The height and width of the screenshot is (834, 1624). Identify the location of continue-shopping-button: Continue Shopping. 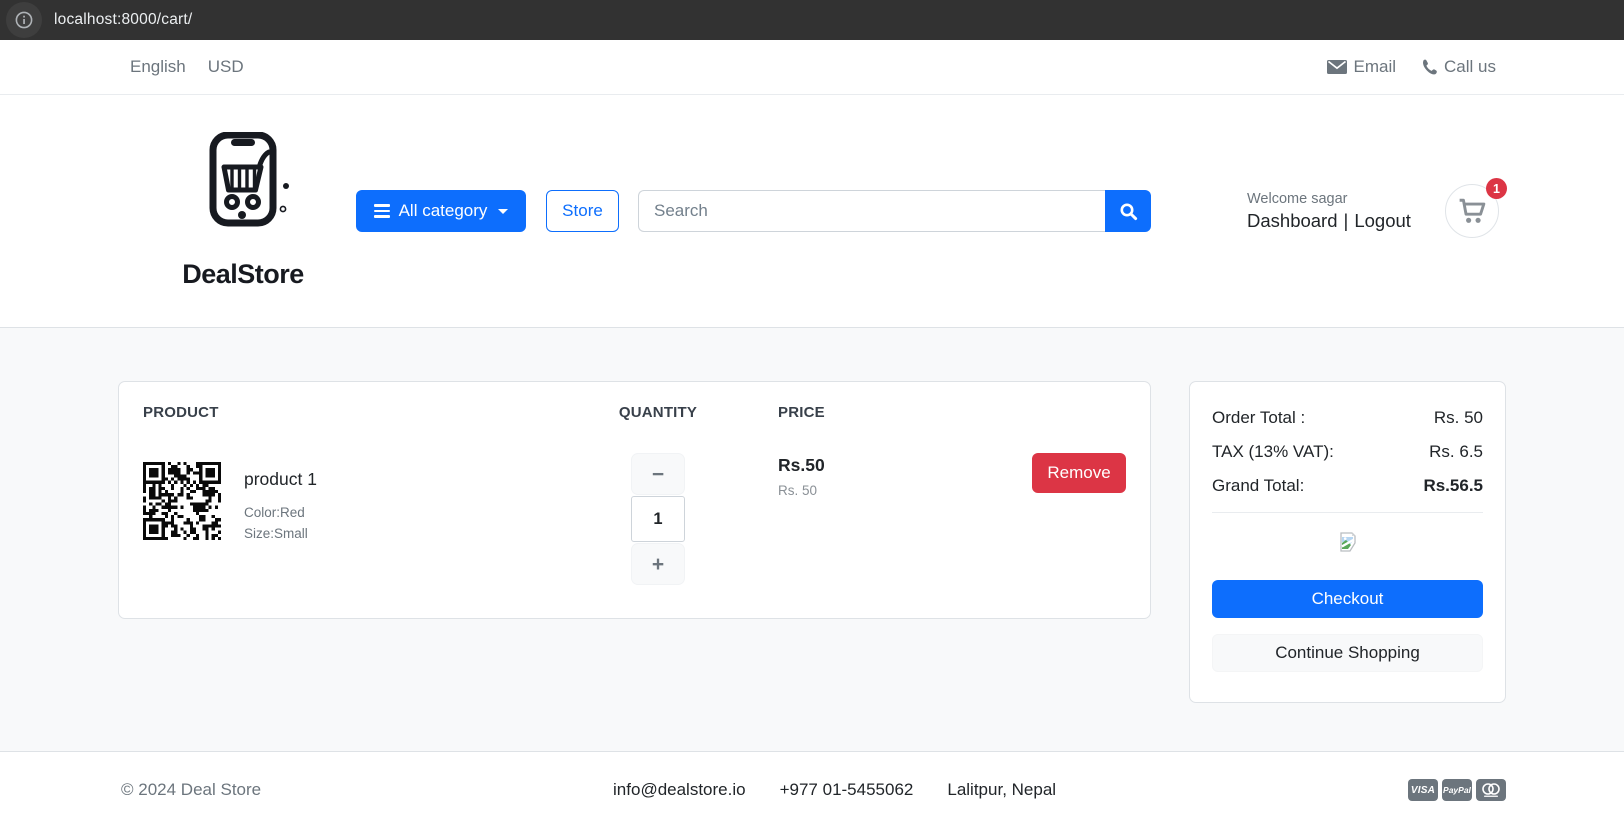
(1347, 653).